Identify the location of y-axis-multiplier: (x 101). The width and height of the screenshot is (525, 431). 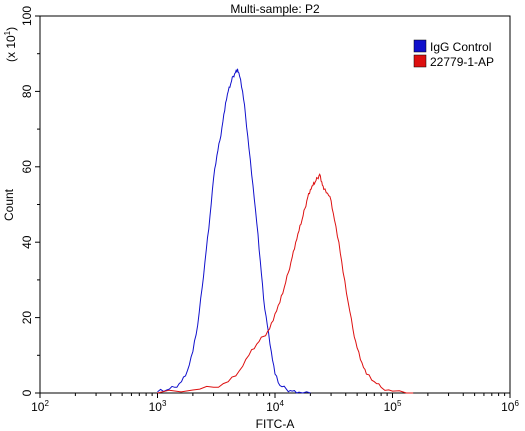
(10, 44).